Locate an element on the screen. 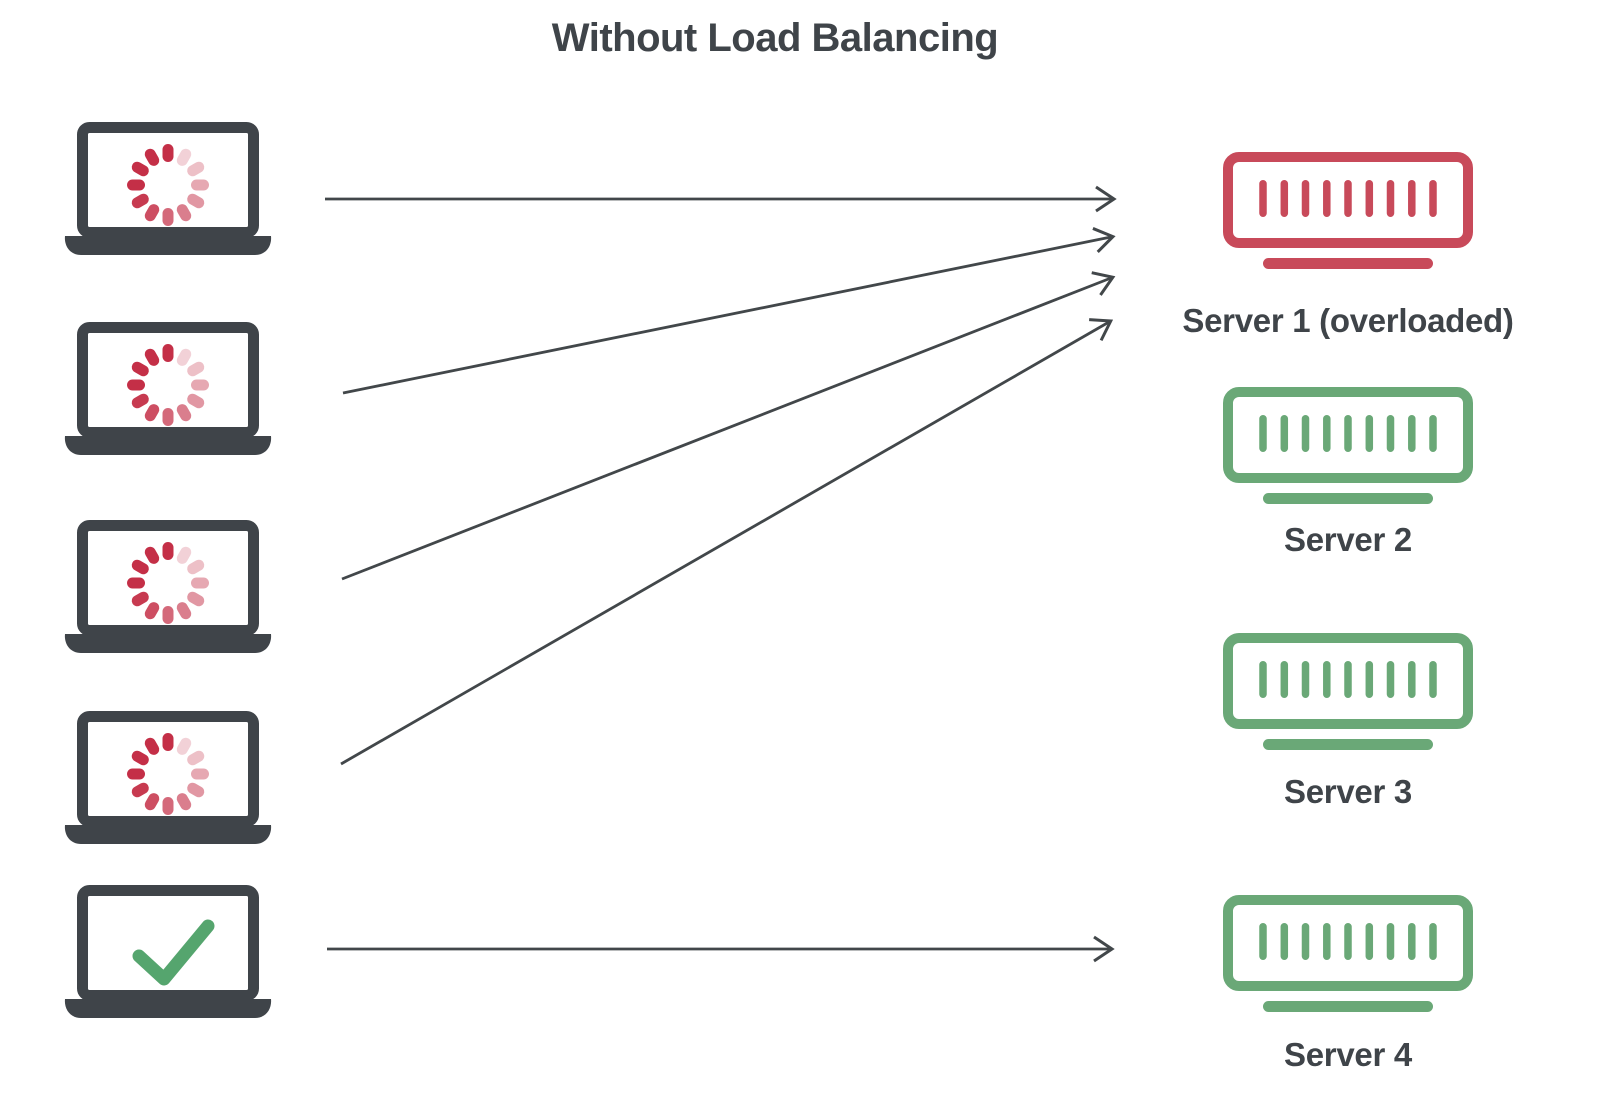  server-3-label: Server 3 is located at coordinates (1348, 791).